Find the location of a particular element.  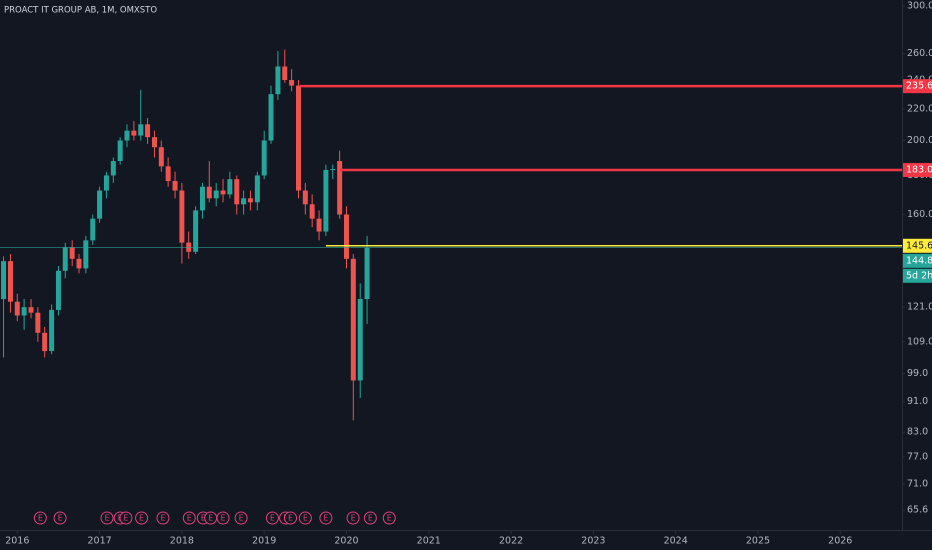

y-tick-label: 160.0 is located at coordinates (919, 214).